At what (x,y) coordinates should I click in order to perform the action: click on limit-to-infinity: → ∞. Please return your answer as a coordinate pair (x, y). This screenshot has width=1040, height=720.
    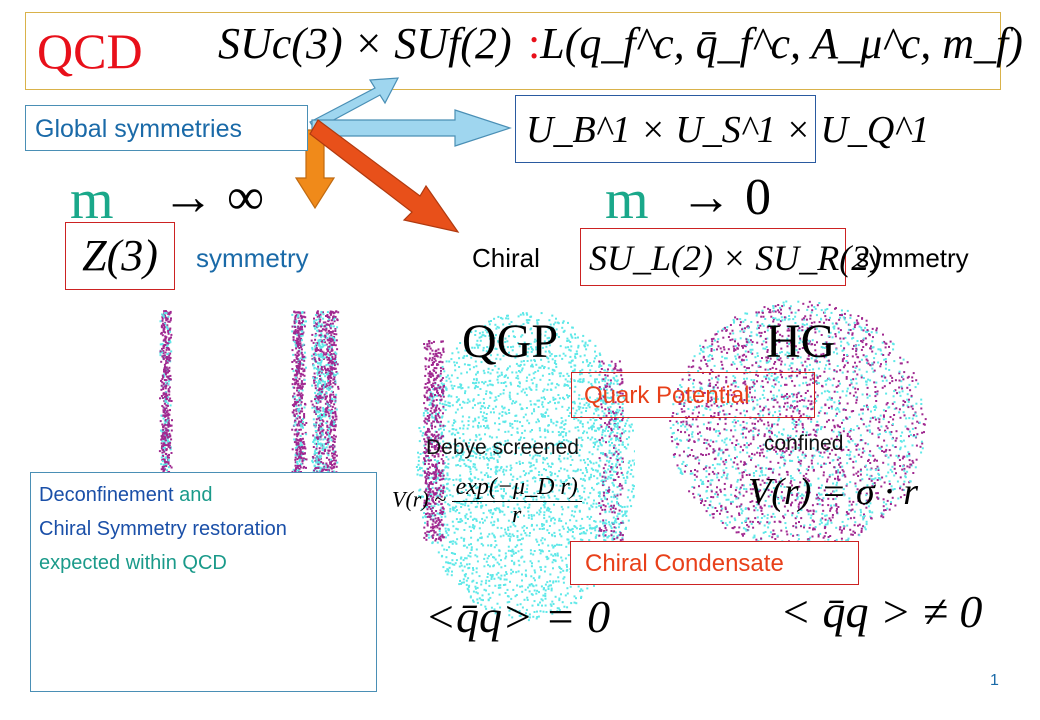
    Looking at the image, I should click on (213, 197).